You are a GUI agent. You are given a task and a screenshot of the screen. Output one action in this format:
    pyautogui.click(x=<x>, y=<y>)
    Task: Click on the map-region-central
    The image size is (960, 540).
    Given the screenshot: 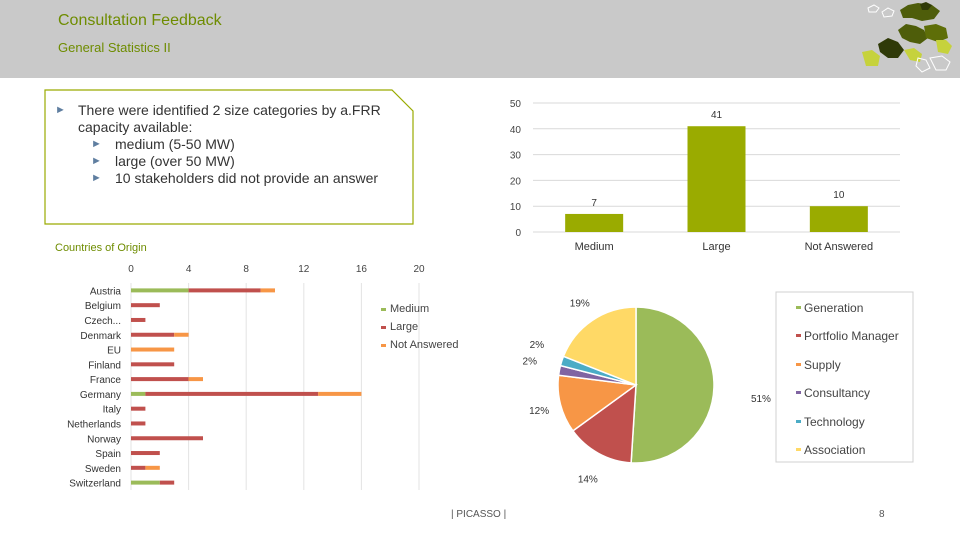 What is the action you would take?
    pyautogui.click(x=913, y=34)
    